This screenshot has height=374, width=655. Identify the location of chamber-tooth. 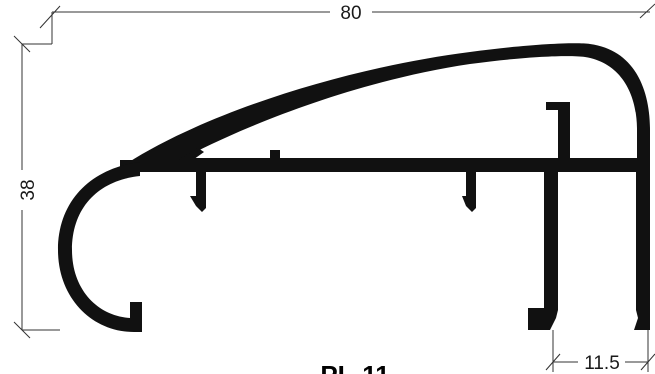
(191, 155).